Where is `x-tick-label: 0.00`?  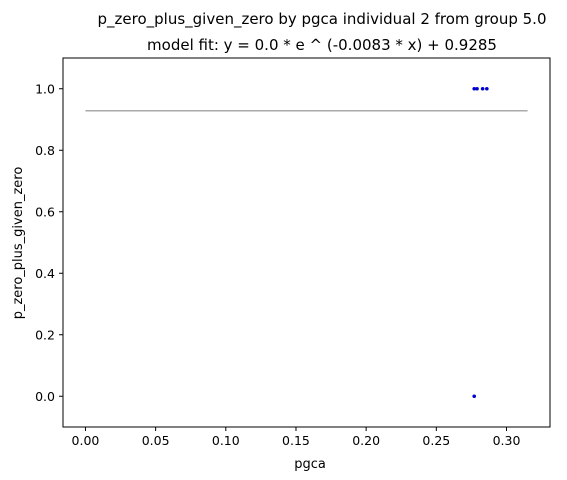 x-tick-label: 0.00 is located at coordinates (86, 440).